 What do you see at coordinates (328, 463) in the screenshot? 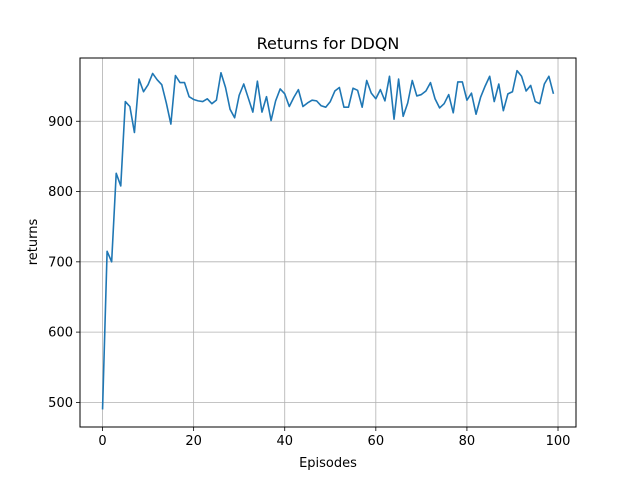
I see `x-axis-title: Episodes` at bounding box center [328, 463].